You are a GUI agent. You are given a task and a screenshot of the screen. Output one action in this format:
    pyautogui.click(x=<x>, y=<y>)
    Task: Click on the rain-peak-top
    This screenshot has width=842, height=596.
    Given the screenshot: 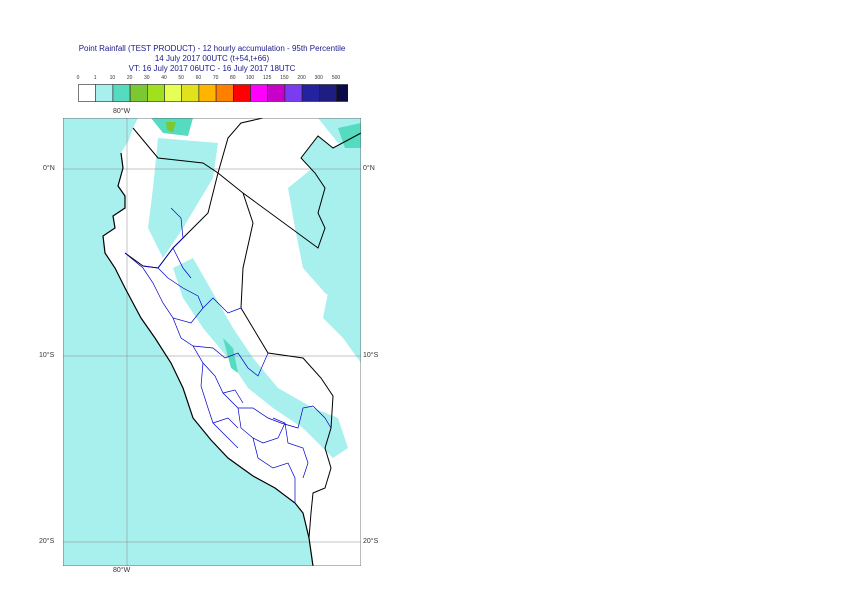 What is the action you would take?
    pyautogui.click(x=171, y=127)
    